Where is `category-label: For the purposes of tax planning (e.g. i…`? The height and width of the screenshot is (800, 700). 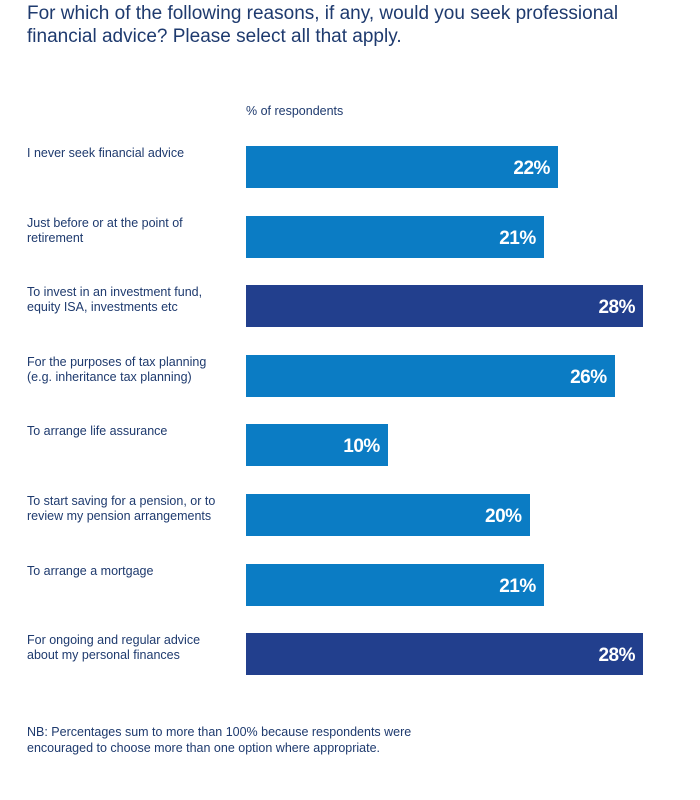
category-label: For the purposes of tax planning (e.g. i… is located at coordinates (117, 369).